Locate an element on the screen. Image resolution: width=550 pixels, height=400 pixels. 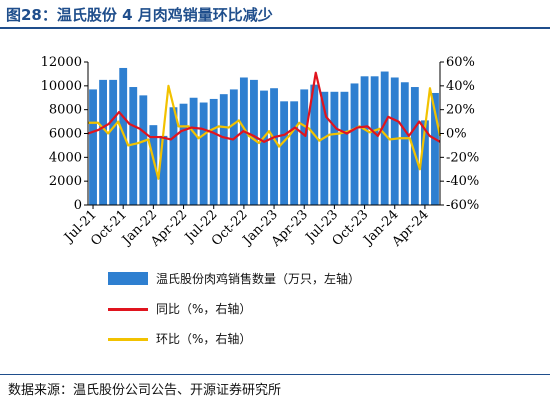
y-right-tick-label: 40% is located at coordinates (460, 86).